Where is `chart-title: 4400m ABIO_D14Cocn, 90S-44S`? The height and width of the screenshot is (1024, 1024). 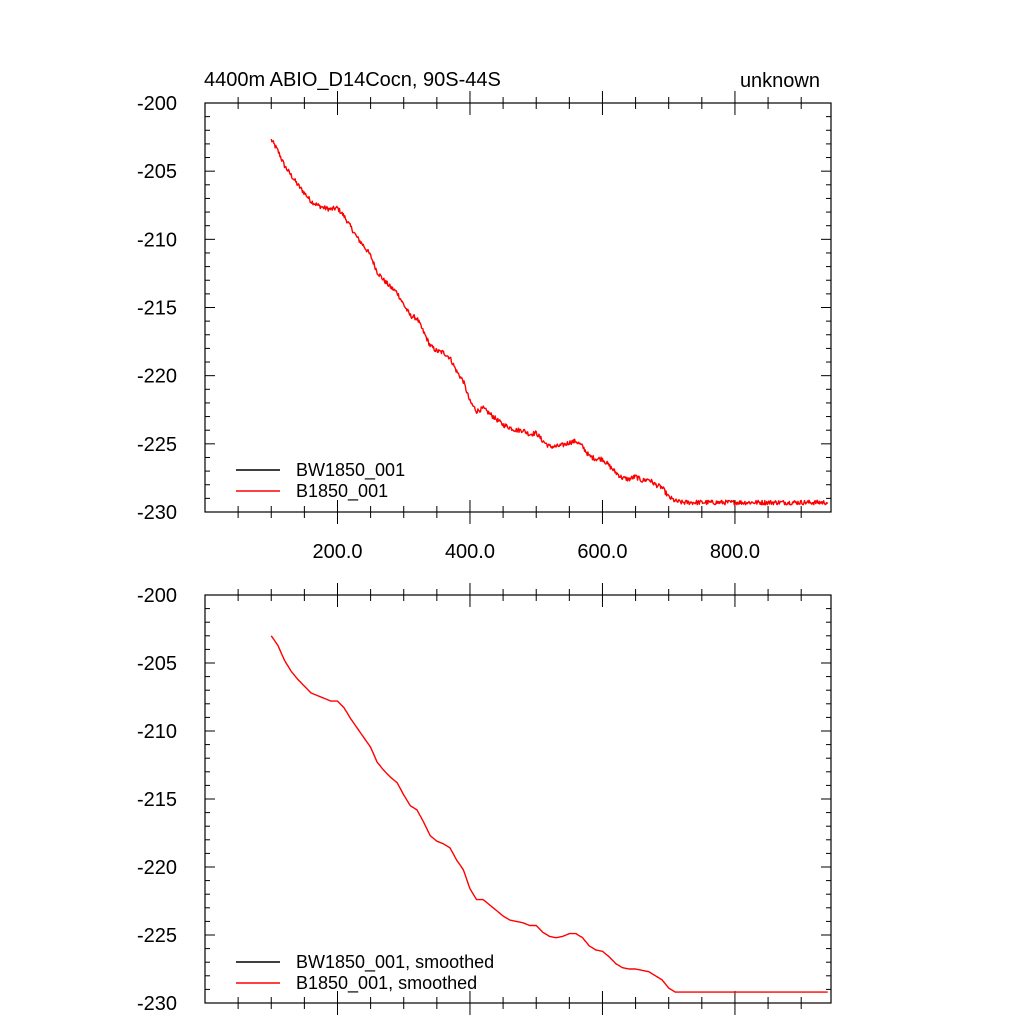 chart-title: 4400m ABIO_D14Cocn, 90S-44S is located at coordinates (352, 80).